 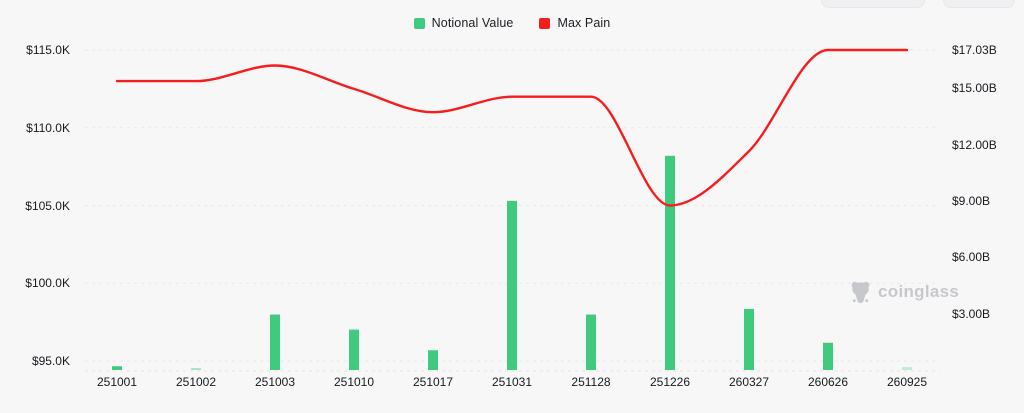 What do you see at coordinates (47, 205) in the screenshot?
I see `left-axis-tick: $105.0K` at bounding box center [47, 205].